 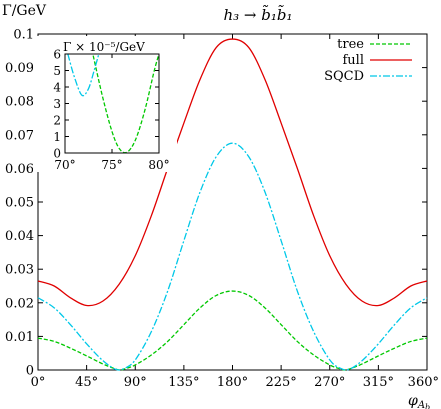 What do you see at coordinates (19, 68) in the screenshot?
I see `y-tick-label: 0.09` at bounding box center [19, 68].